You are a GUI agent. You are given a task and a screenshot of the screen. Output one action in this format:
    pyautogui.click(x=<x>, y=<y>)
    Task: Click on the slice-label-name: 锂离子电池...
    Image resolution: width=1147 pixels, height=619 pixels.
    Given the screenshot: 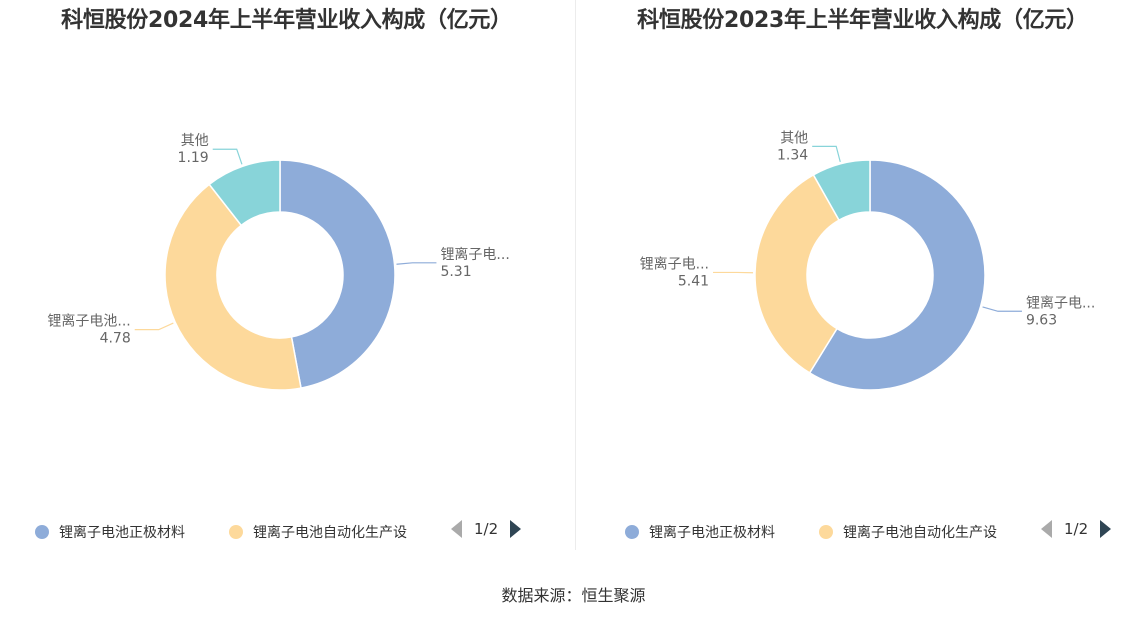 What is the action you would take?
    pyautogui.click(x=88, y=321)
    